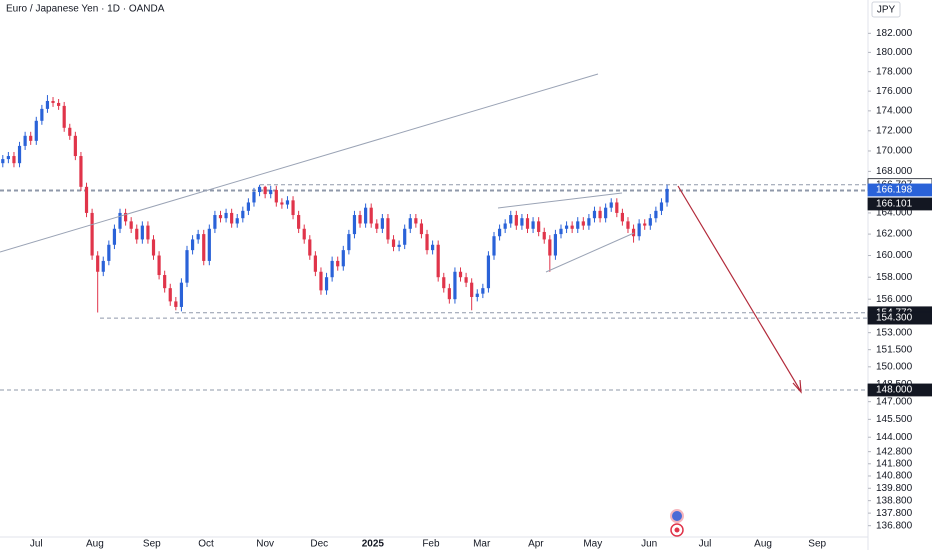 The height and width of the screenshot is (550, 932). I want to click on y-tick-label: 142.800, so click(894, 451).